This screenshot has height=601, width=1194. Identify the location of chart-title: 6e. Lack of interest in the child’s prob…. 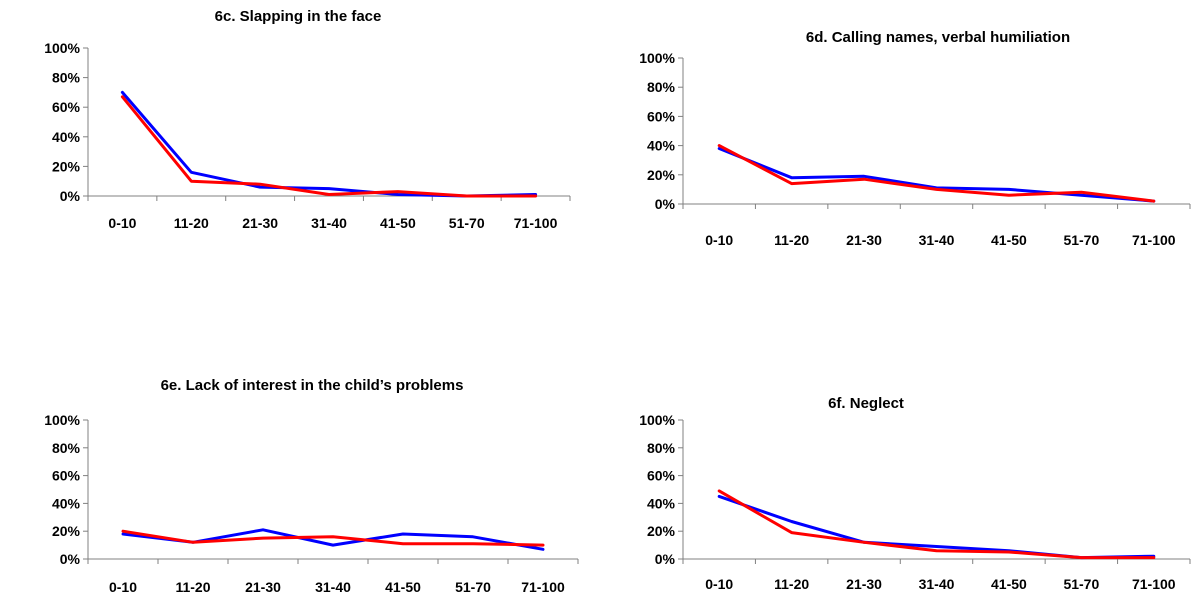
(312, 385).